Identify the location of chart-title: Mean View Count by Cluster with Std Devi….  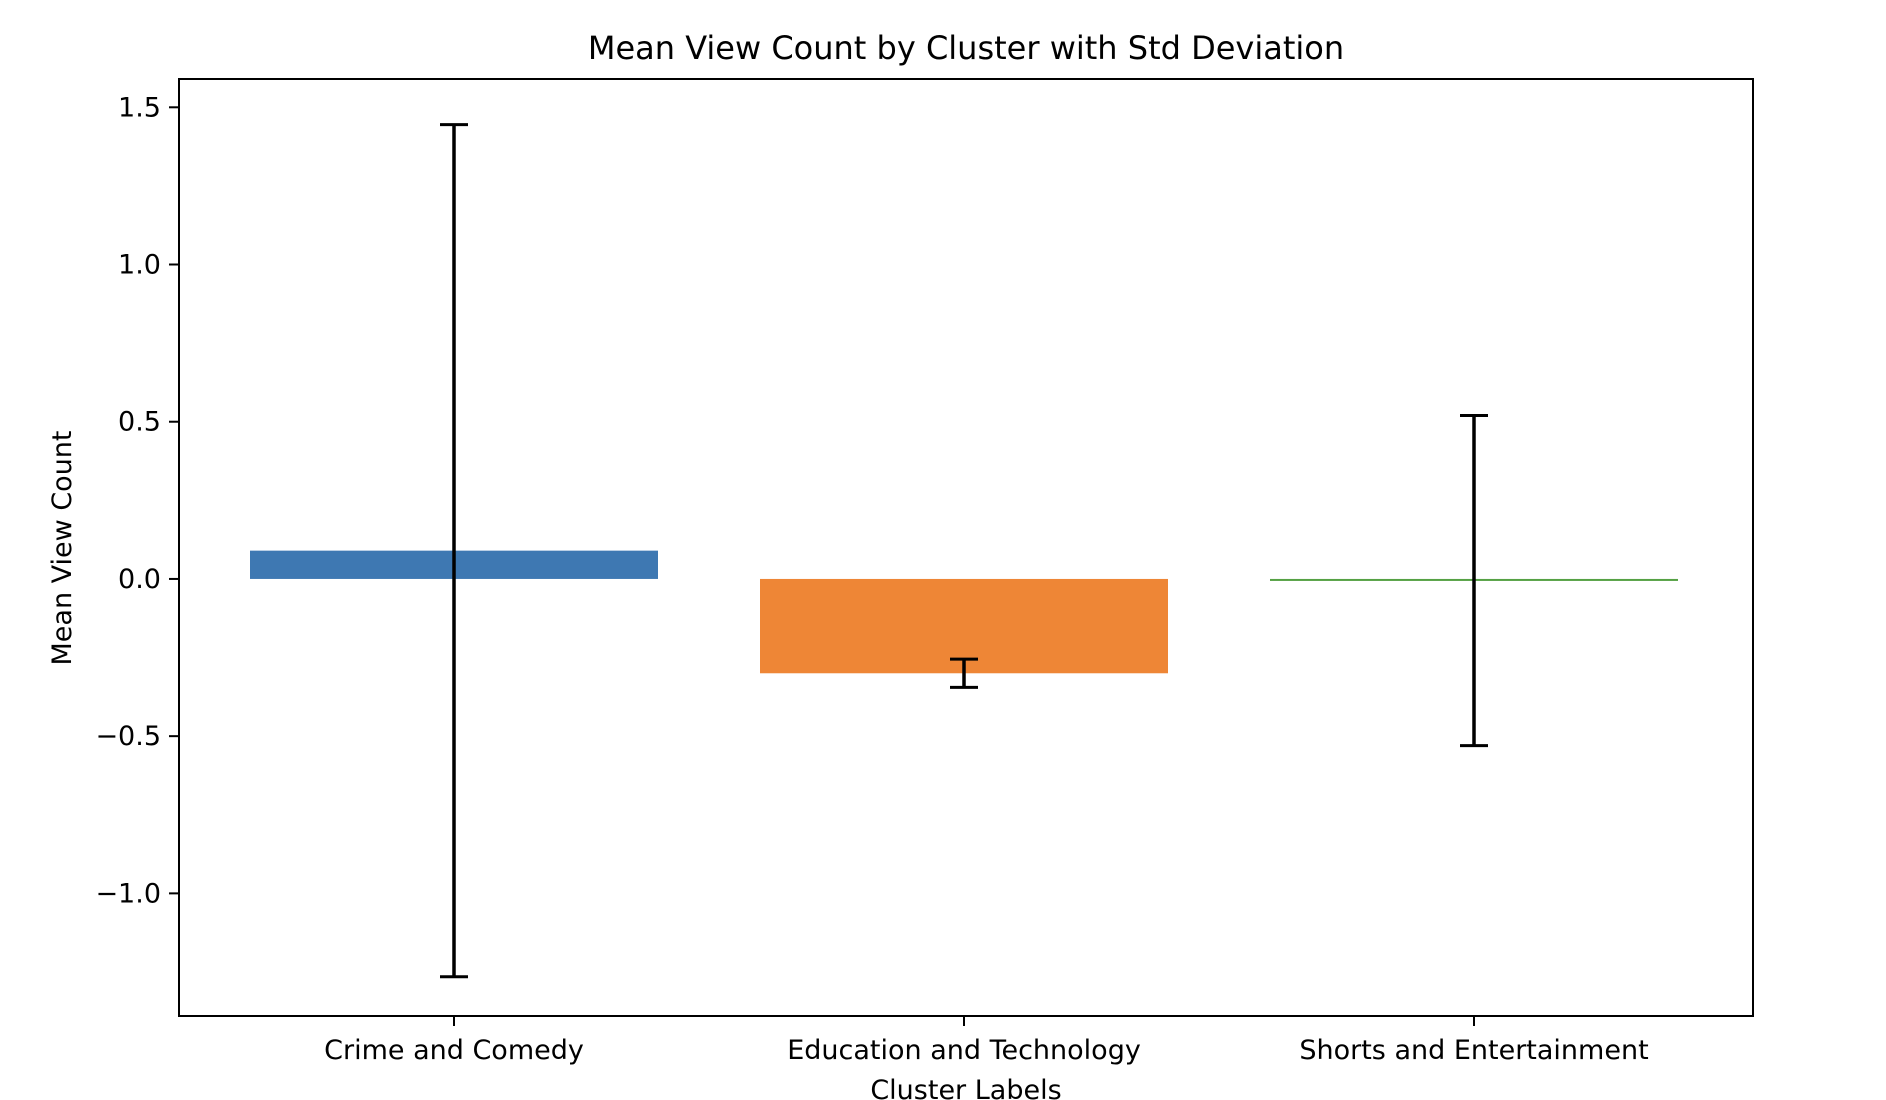
(966, 48).